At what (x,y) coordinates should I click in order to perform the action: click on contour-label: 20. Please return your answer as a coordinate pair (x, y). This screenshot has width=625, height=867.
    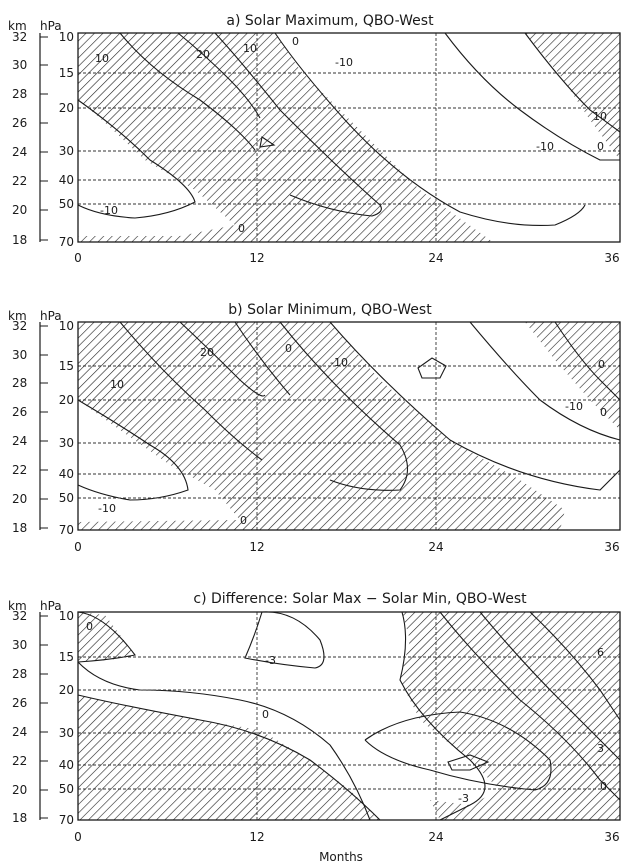
    Looking at the image, I should click on (203, 54).